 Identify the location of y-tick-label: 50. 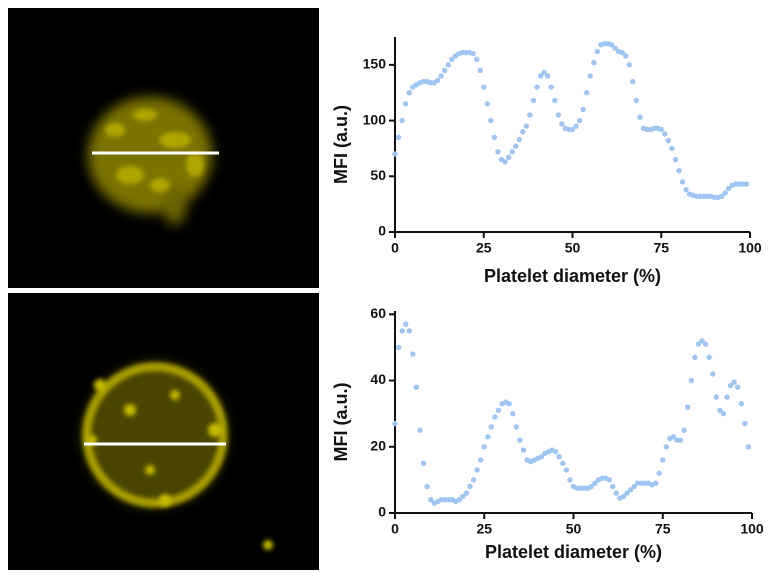
(378, 175).